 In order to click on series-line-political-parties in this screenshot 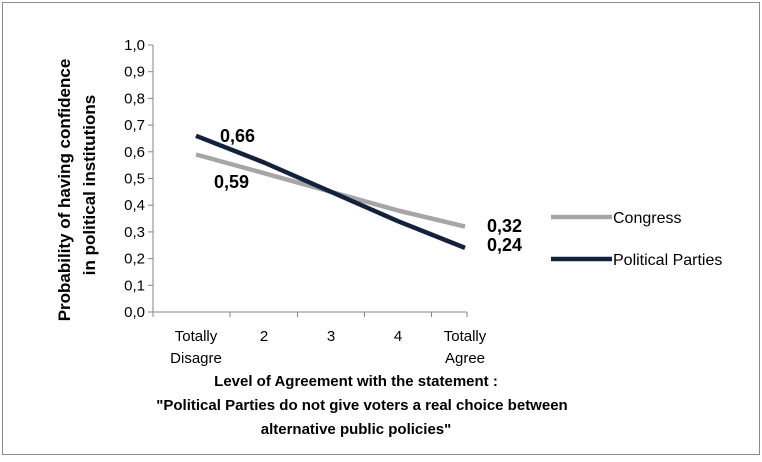, I will do `click(330, 191)`.